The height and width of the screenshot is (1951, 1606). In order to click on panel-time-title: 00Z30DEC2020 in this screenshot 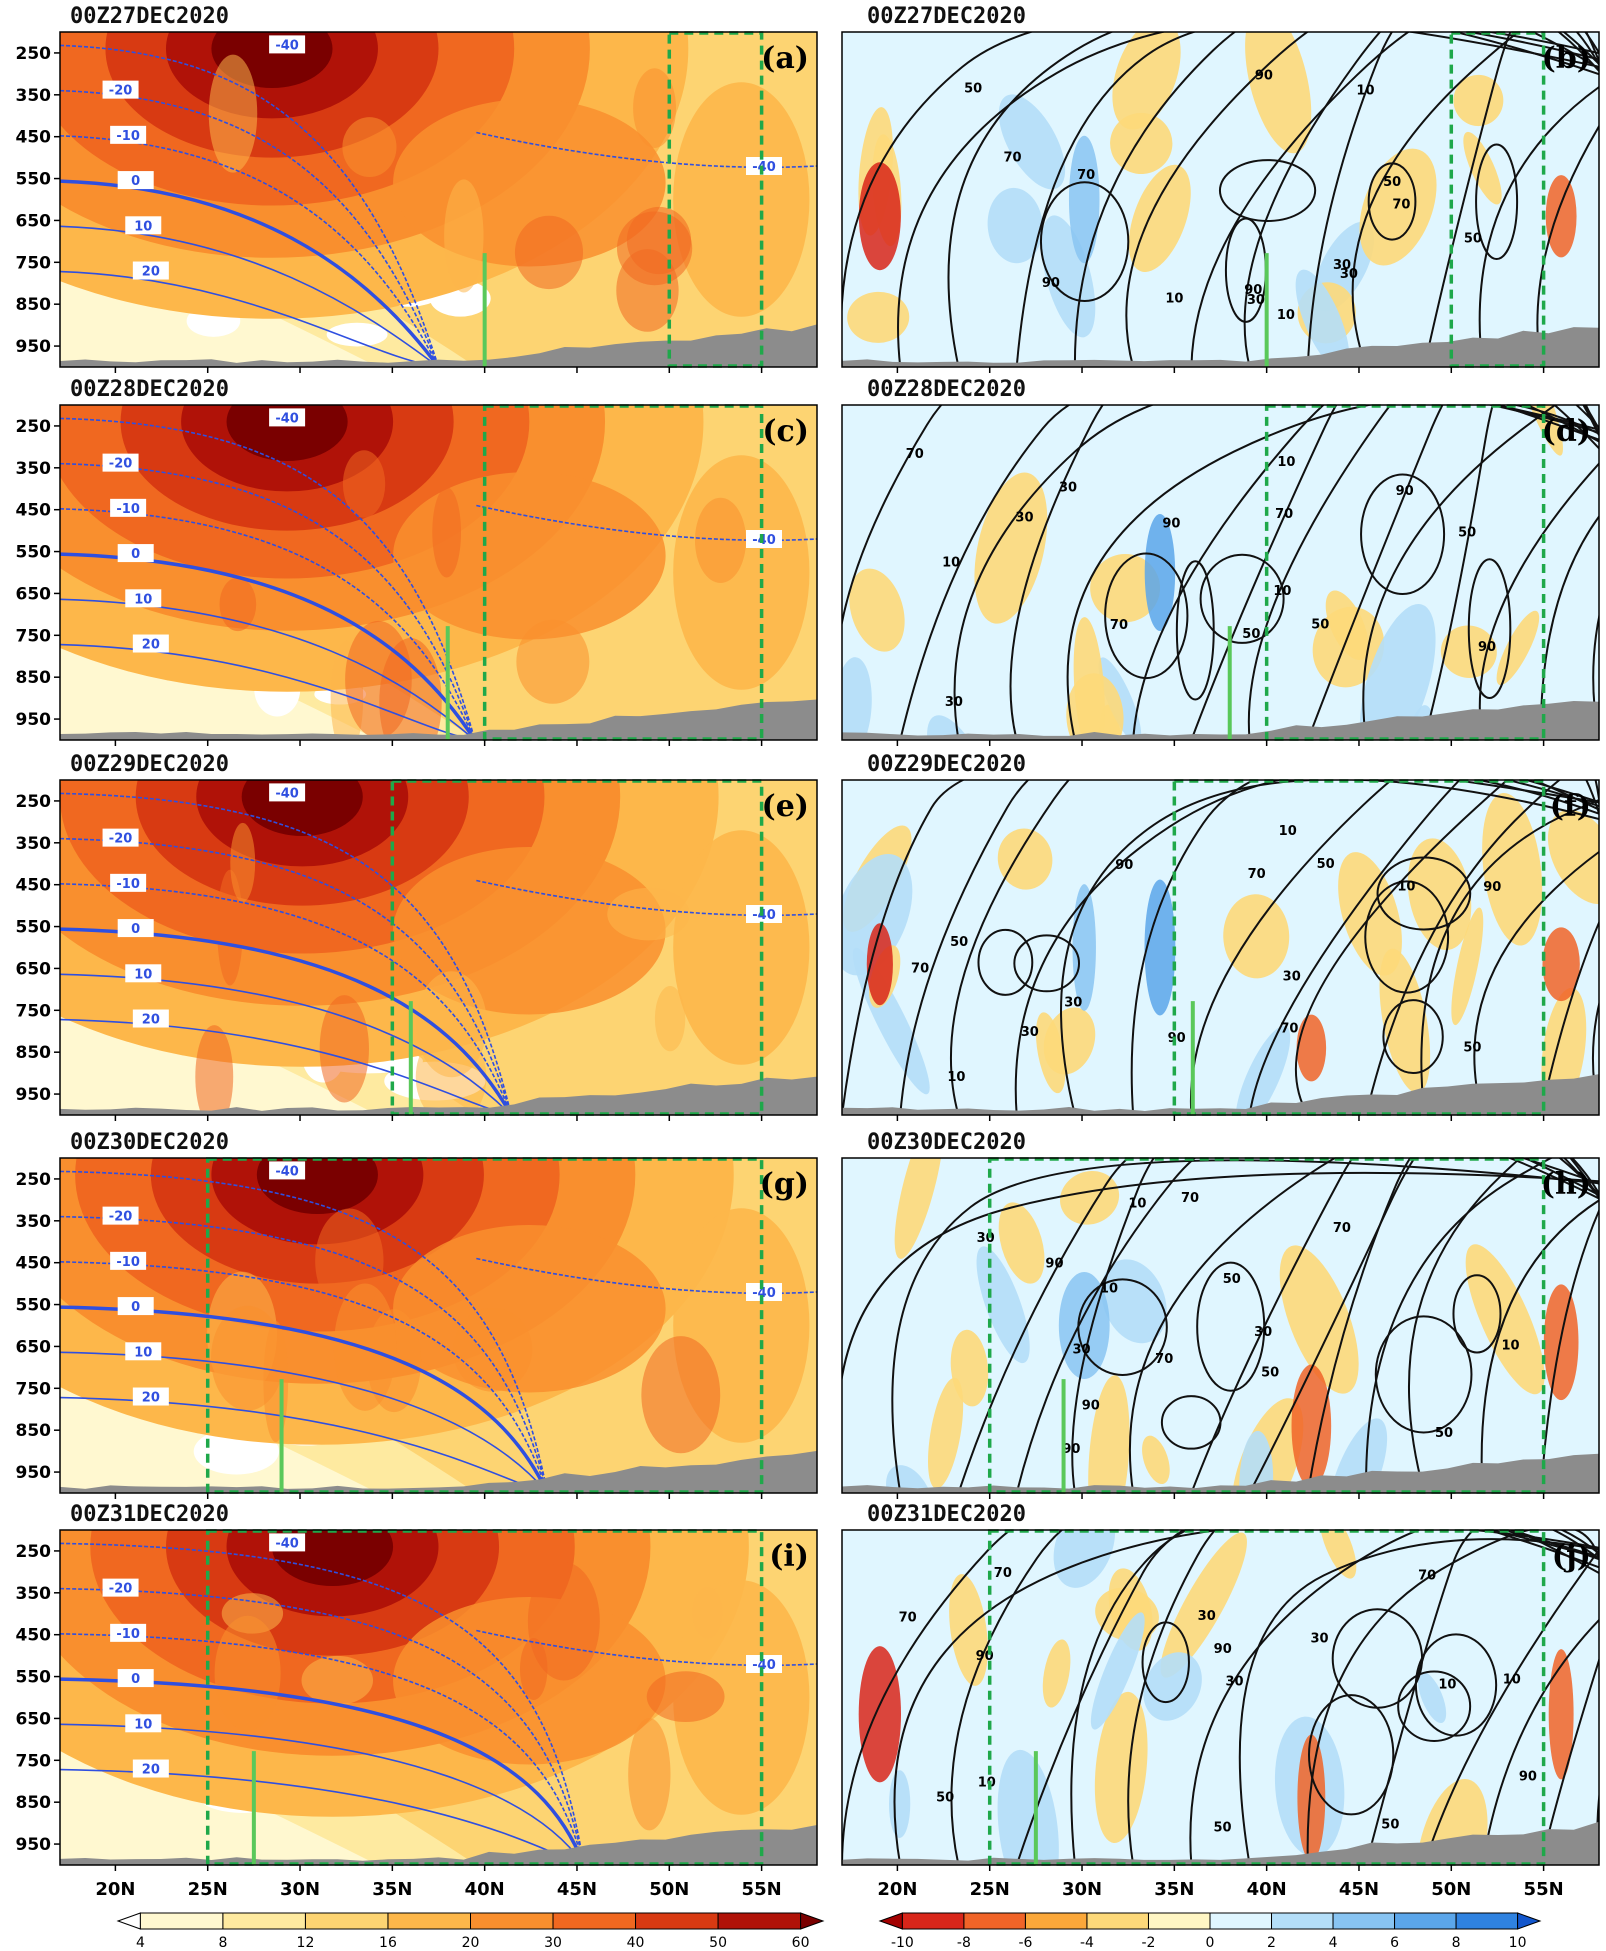, I will do `click(149, 1142)`.